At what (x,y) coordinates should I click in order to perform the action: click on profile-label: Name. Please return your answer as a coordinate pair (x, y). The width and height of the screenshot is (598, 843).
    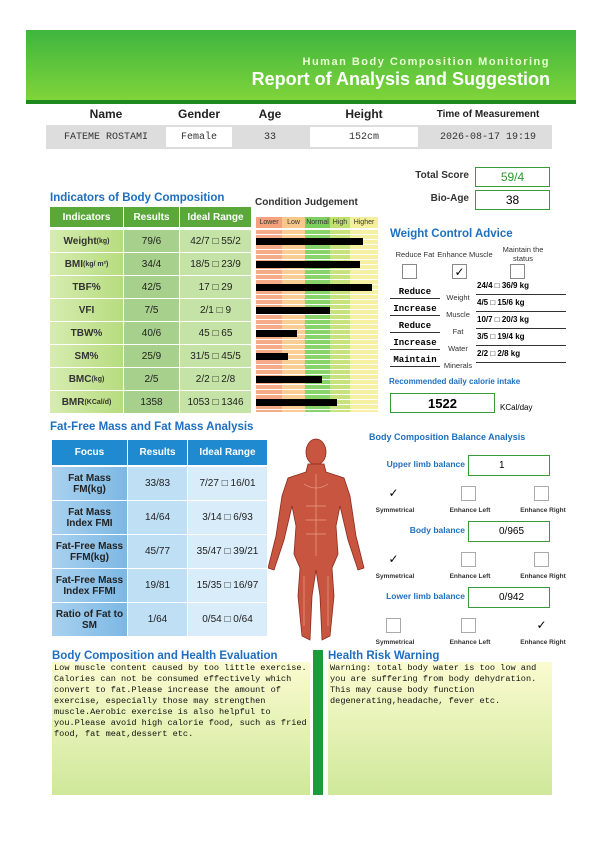
    Looking at the image, I should click on (106, 114).